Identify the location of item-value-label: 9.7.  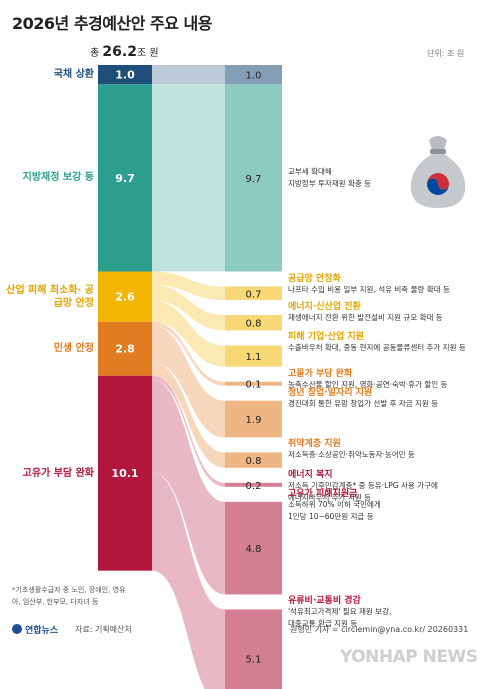
(254, 179).